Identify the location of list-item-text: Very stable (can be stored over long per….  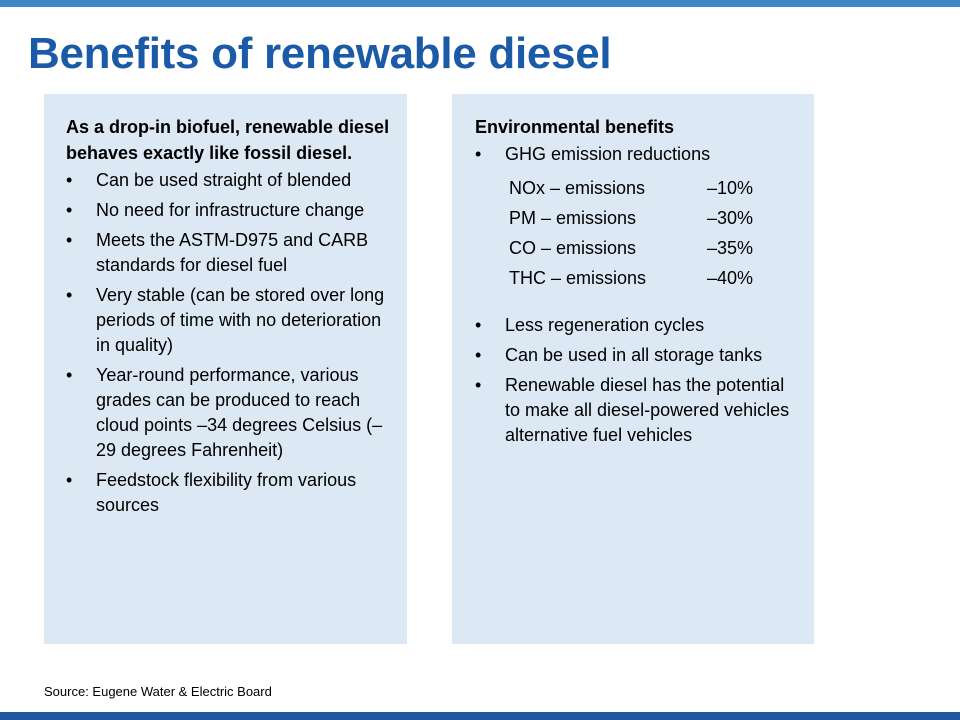
(240, 320).